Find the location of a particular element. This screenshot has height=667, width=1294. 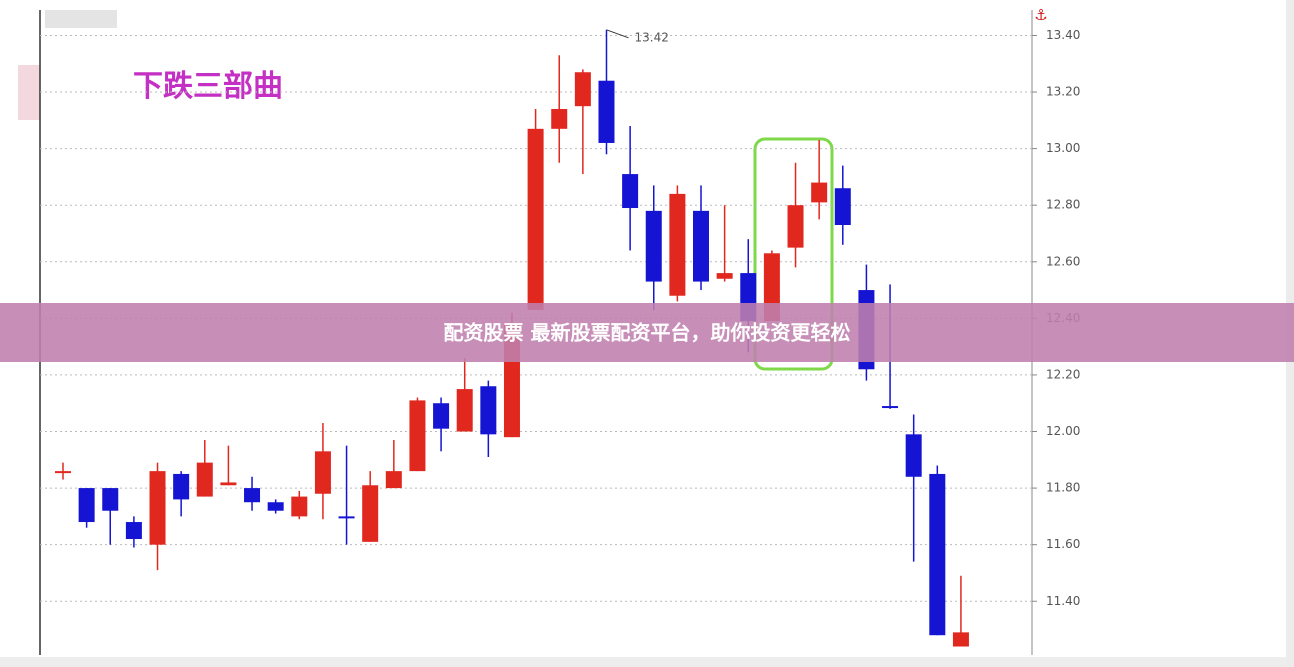

bottom-border is located at coordinates (643, 662).